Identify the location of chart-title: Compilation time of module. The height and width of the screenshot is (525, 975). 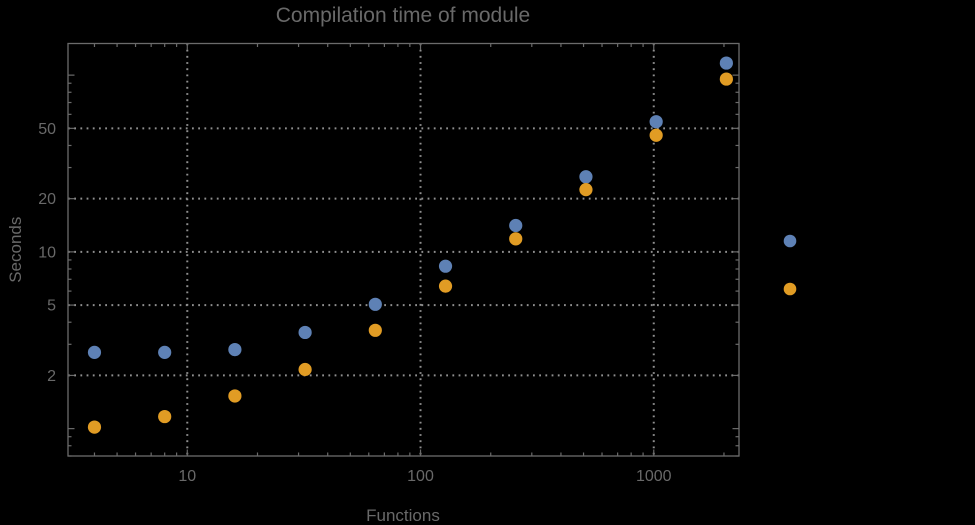
(403, 15).